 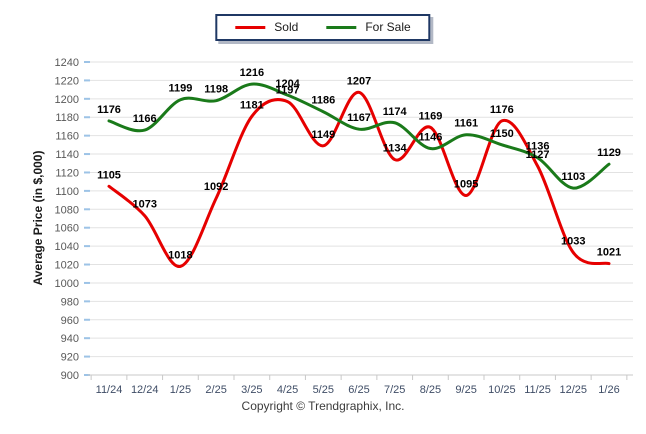 What do you see at coordinates (67, 100) in the screenshot?
I see `svg-text: 1200` at bounding box center [67, 100].